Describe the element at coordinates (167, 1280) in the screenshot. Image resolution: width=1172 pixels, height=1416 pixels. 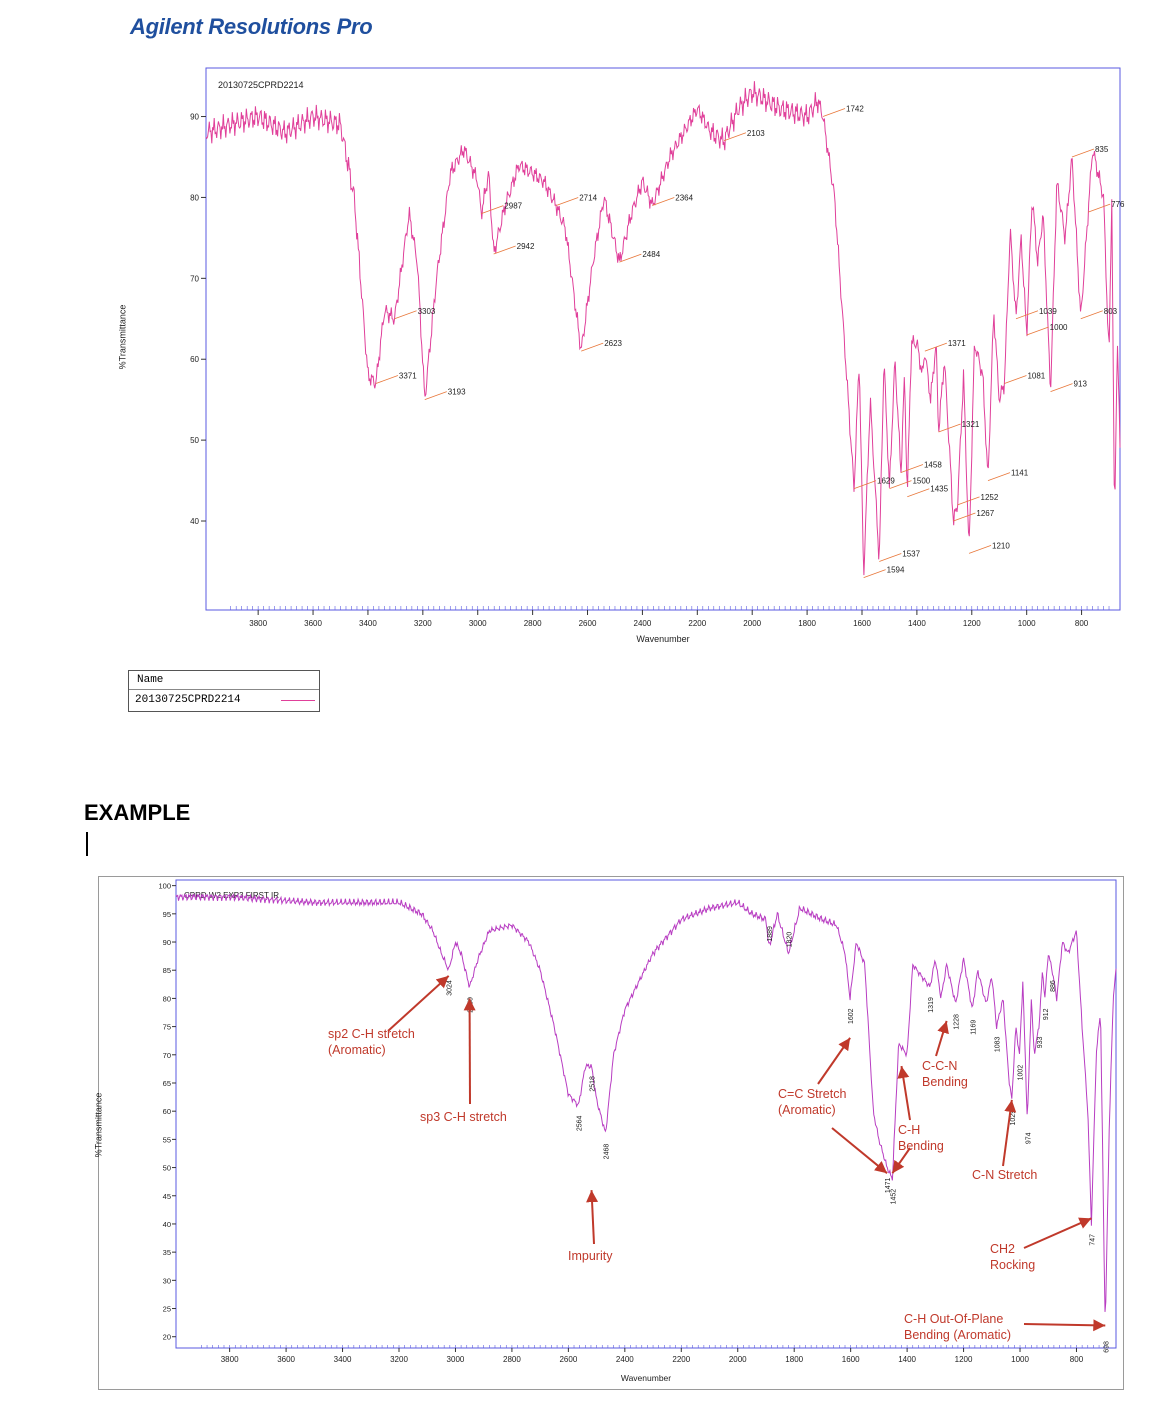
I see `y-tick-label: 30` at that location.